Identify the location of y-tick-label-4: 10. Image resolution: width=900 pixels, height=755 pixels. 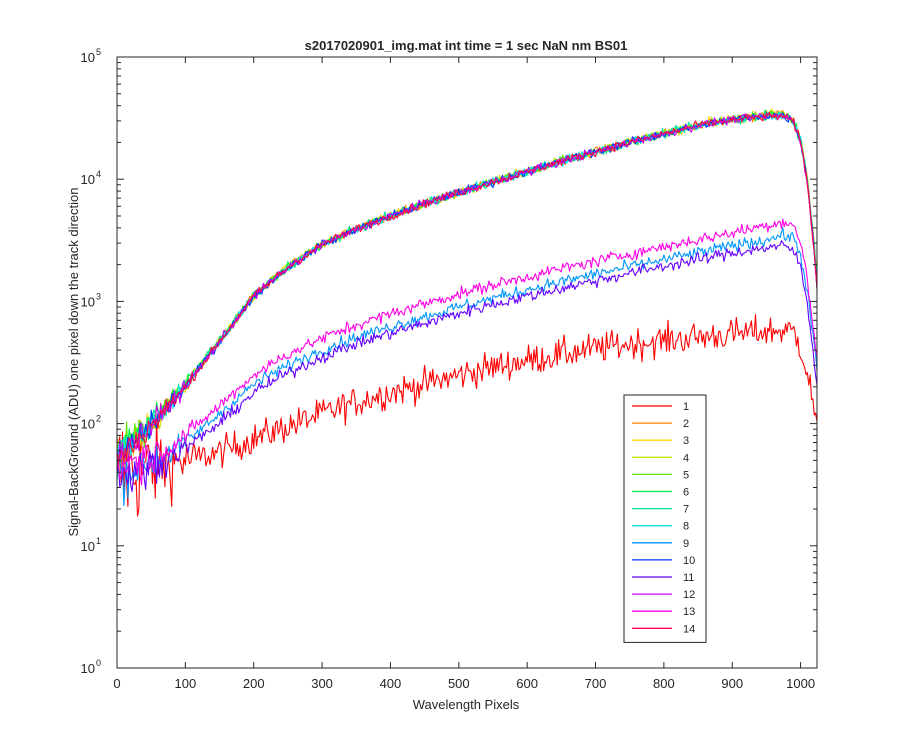
(88, 179).